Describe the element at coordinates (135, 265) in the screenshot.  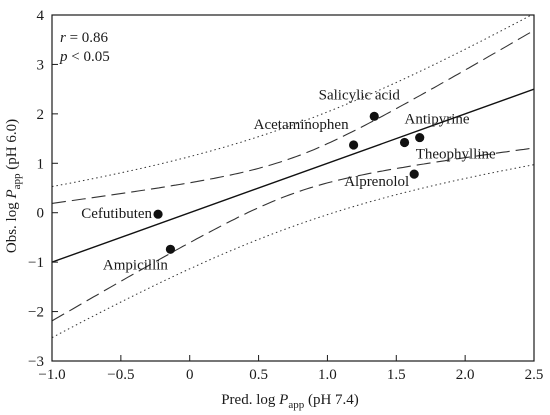
I see `point-label: Ampicillin` at that location.